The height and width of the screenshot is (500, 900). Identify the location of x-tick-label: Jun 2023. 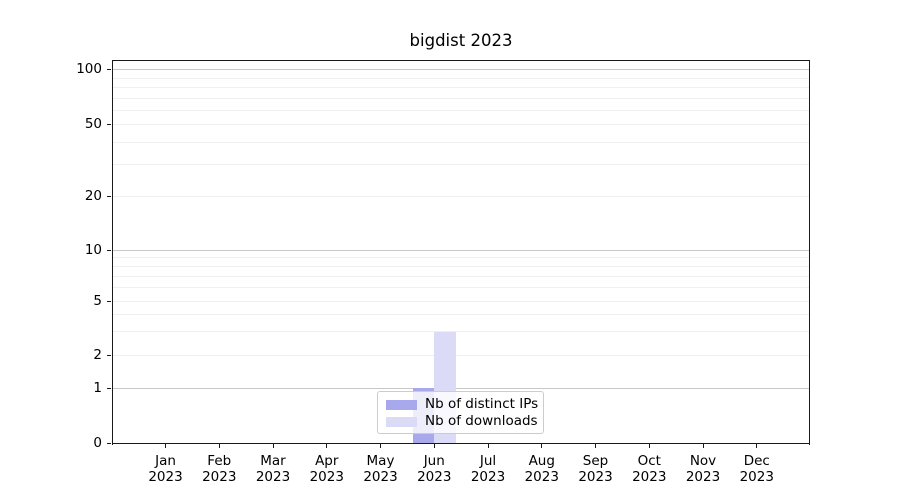
(434, 469).